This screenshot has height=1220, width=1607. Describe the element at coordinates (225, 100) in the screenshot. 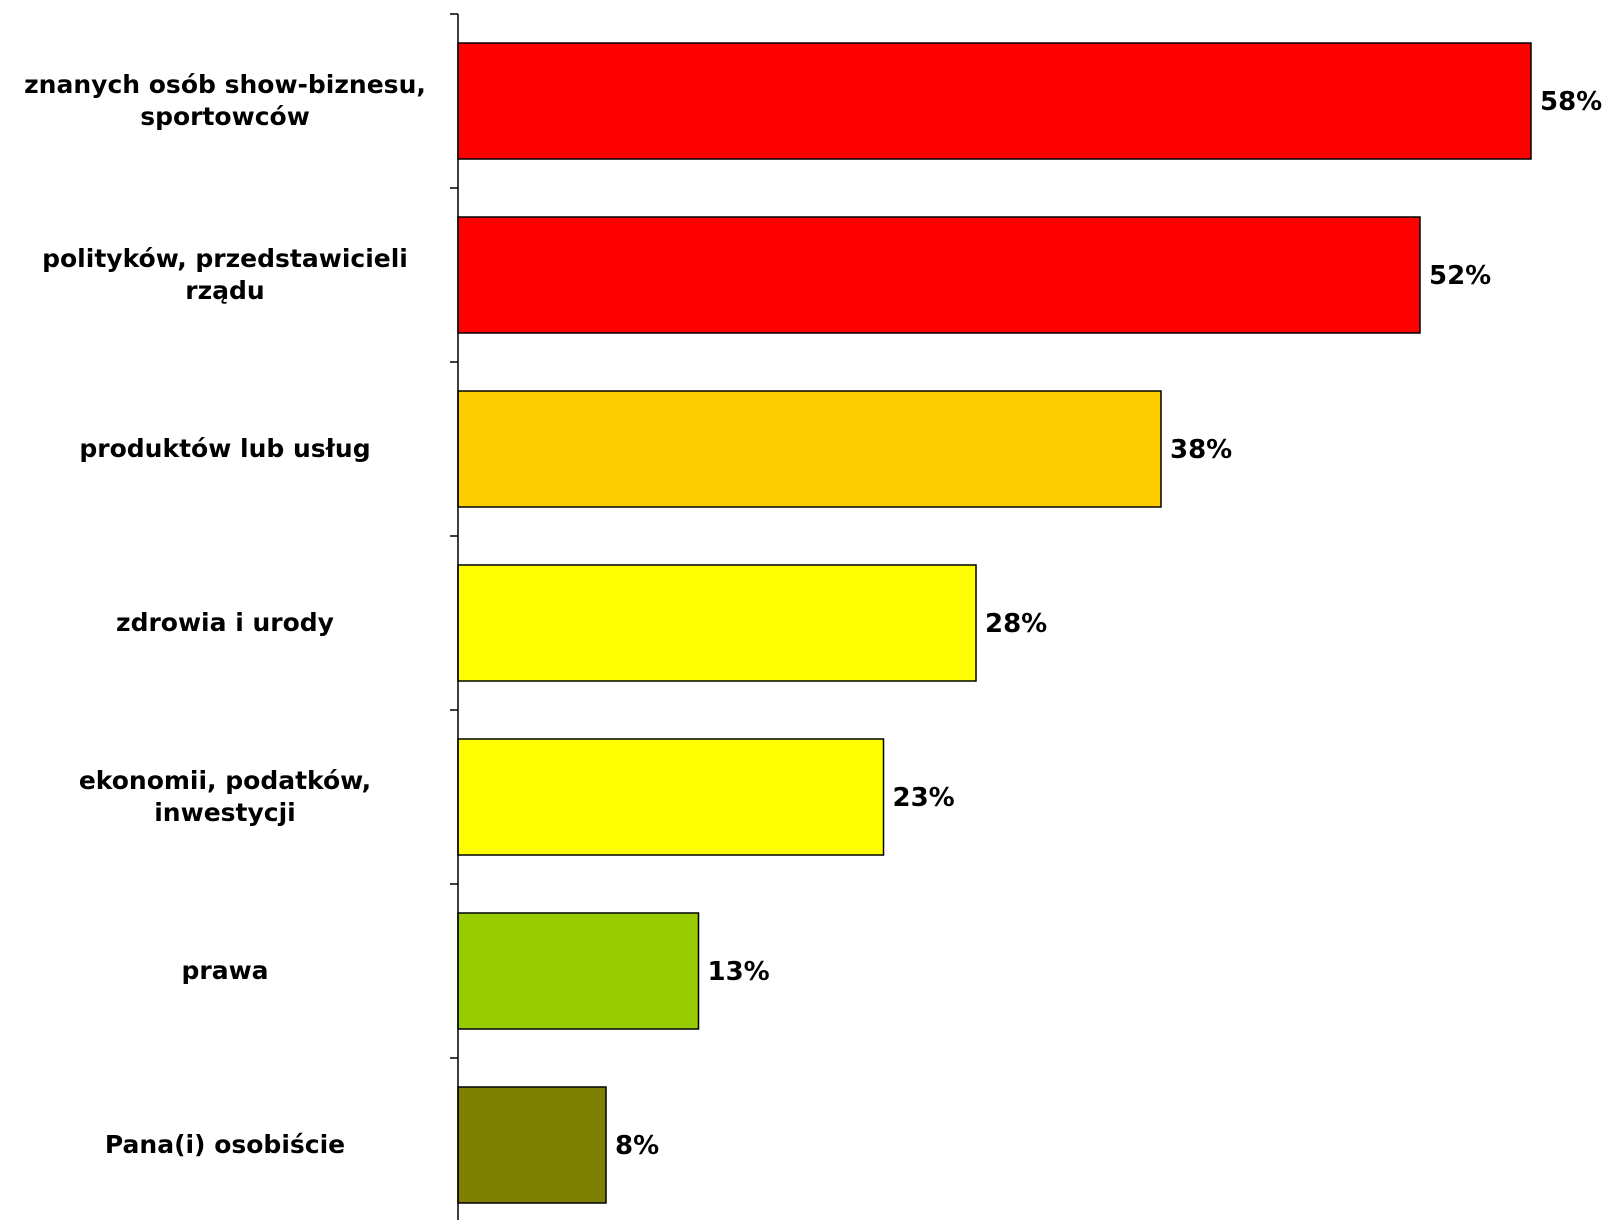

I see `category-label: znanych osób show-biznesu, sportowców` at that location.